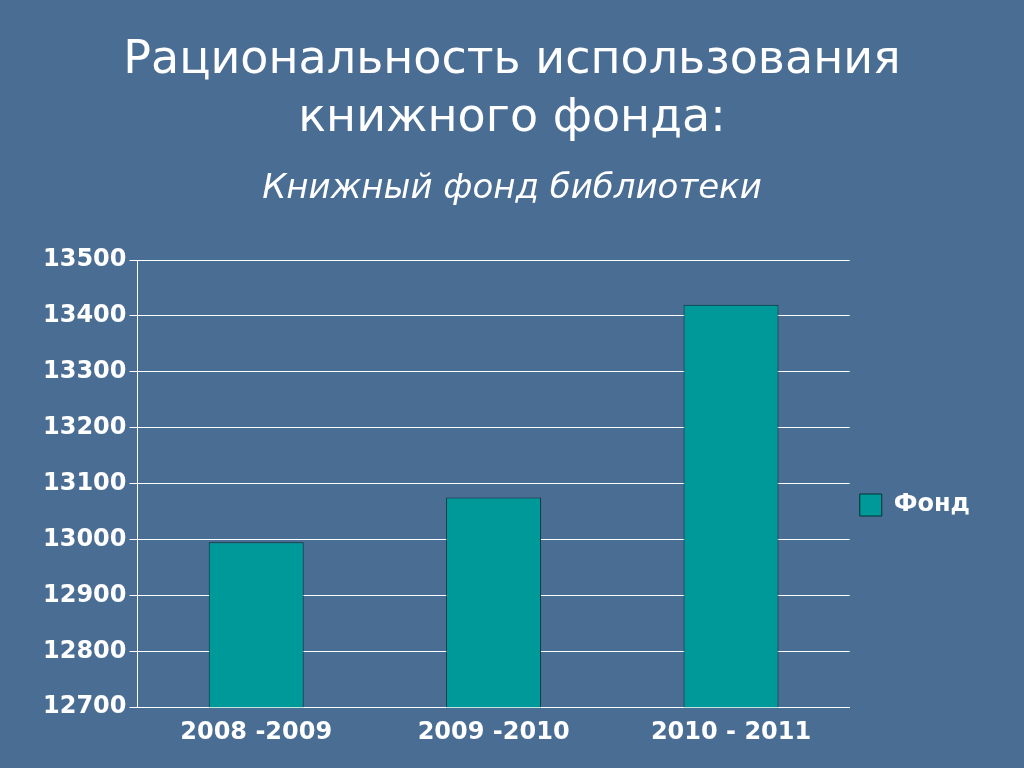 The image size is (1024, 768). What do you see at coordinates (85, 537) in the screenshot?
I see `y-tick-label: 13000` at bounding box center [85, 537].